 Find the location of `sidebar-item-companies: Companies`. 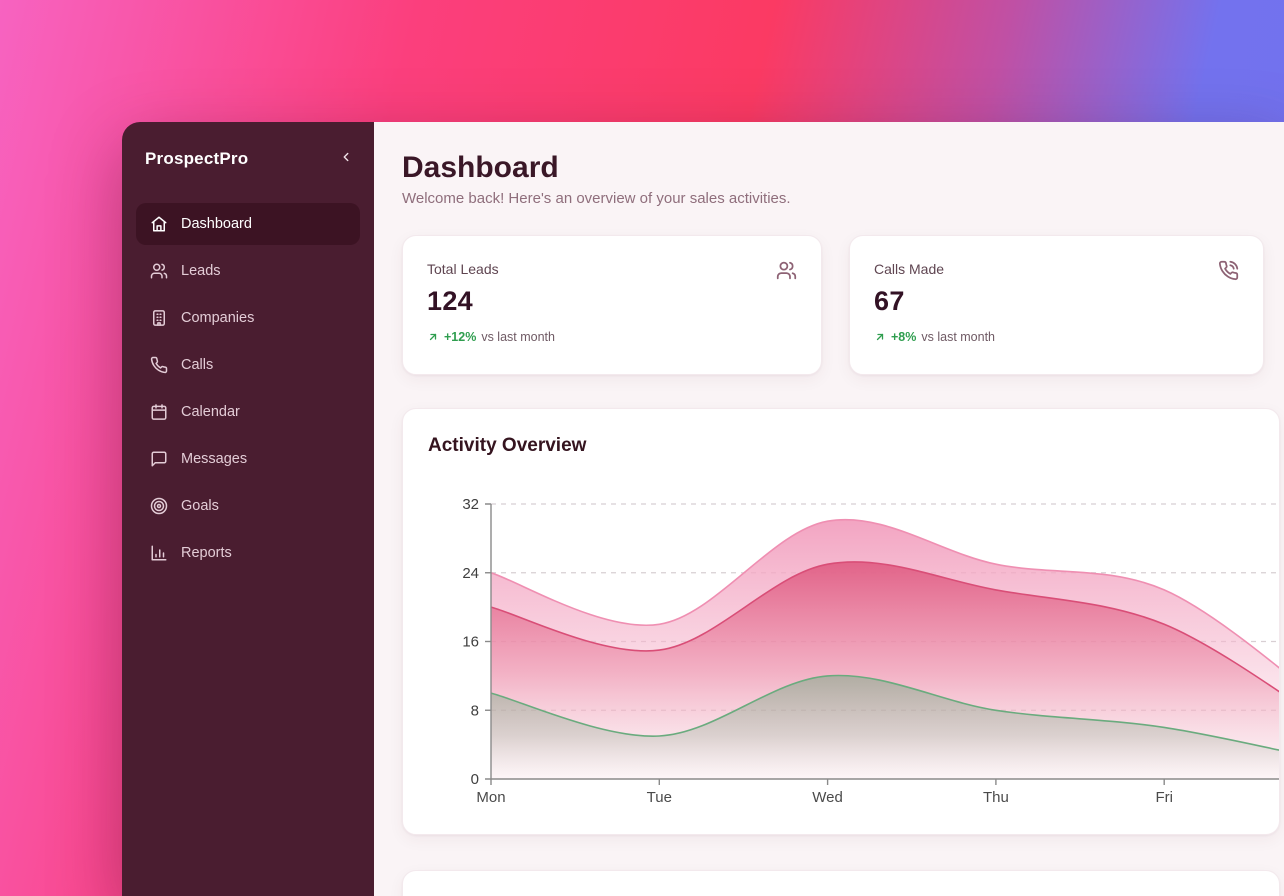

sidebar-item-companies: Companies is located at coordinates (248, 318).